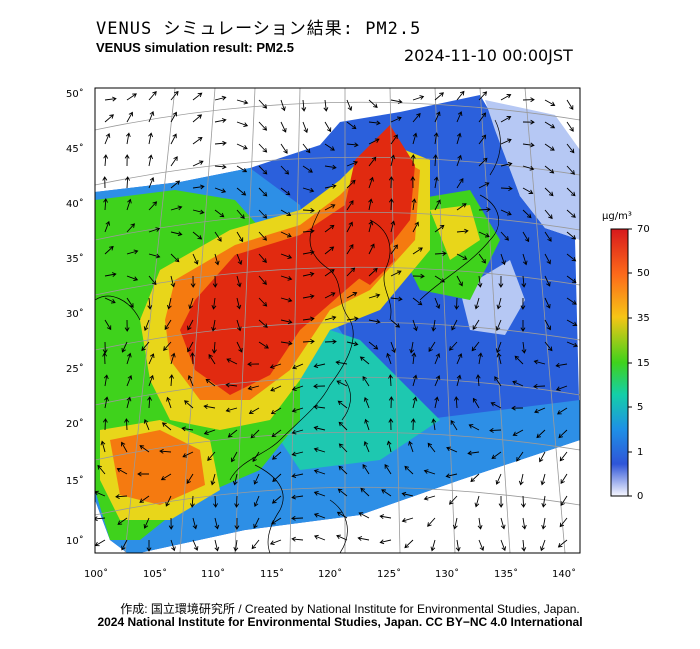 The width and height of the screenshot is (700, 649). Describe the element at coordinates (75, 94) in the screenshot. I see `lat-label-50: 50˚` at that location.